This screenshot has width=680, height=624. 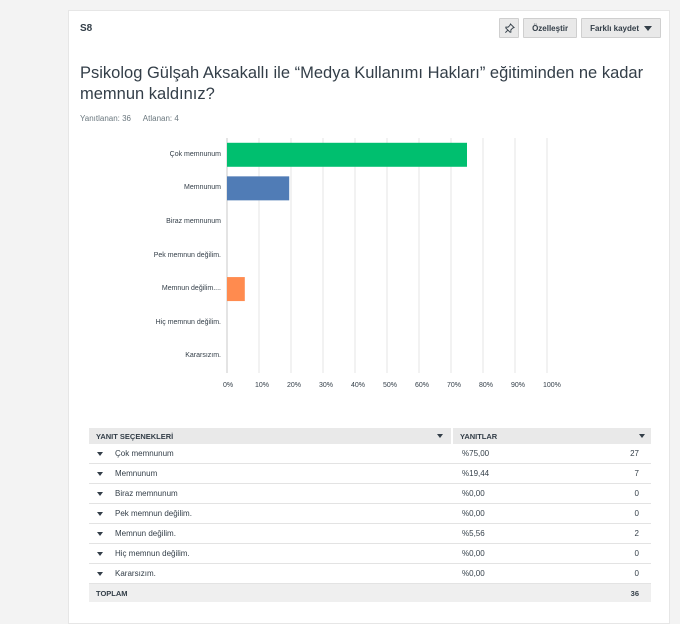 What do you see at coordinates (203, 356) in the screenshot?
I see `category-label: Kararsızım.` at bounding box center [203, 356].